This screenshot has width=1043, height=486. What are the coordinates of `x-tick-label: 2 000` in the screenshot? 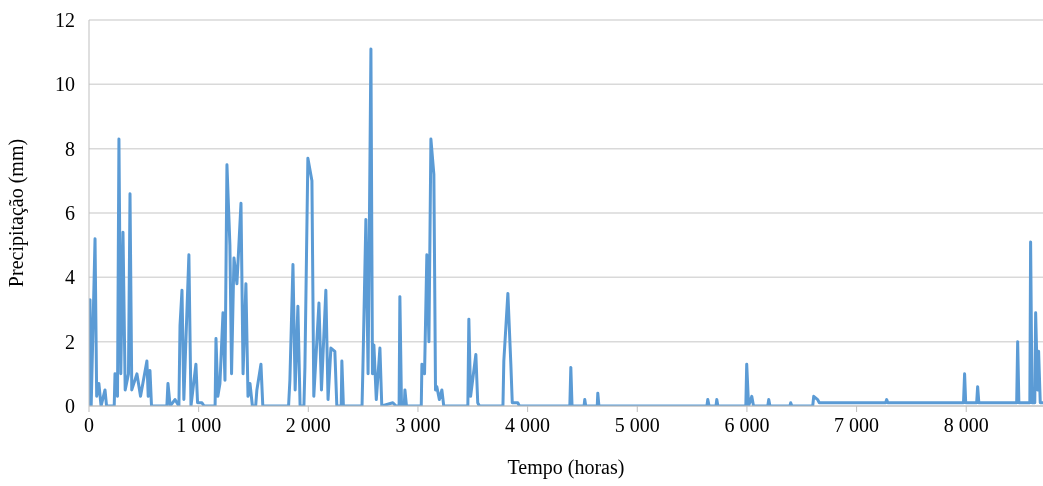 It's located at (308, 425).